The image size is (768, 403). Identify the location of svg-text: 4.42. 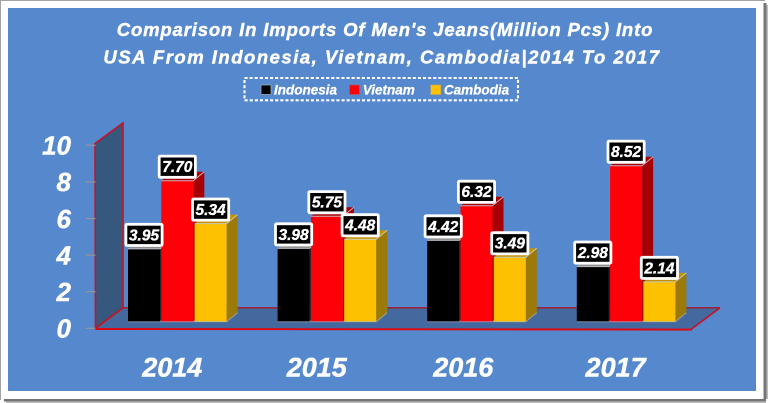
(443, 227).